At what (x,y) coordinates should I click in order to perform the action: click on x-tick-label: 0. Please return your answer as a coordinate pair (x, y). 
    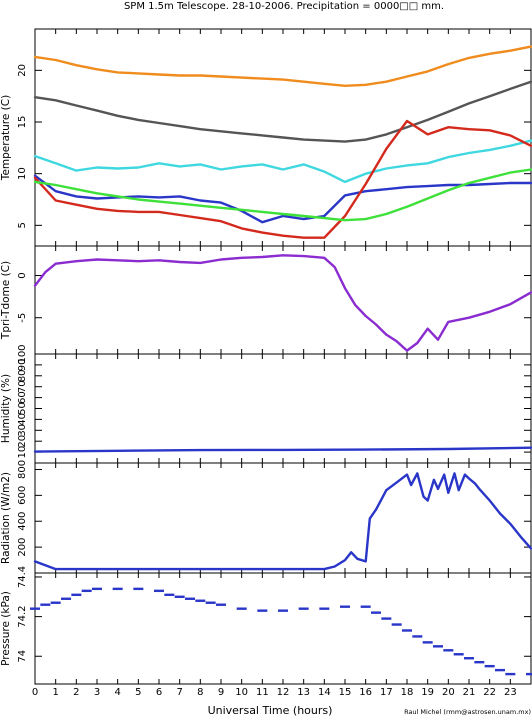
    Looking at the image, I should click on (35, 692).